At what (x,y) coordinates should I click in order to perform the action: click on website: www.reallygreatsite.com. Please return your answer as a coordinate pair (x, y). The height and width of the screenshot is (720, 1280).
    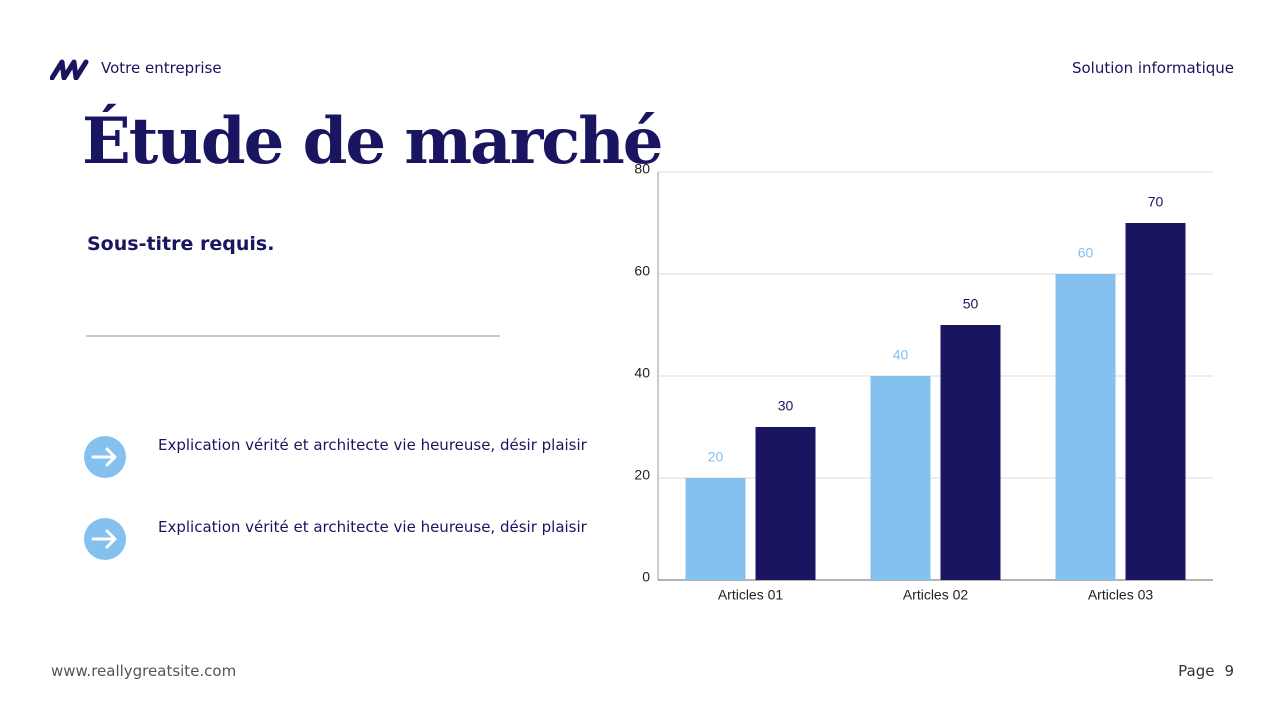
    Looking at the image, I should click on (144, 671).